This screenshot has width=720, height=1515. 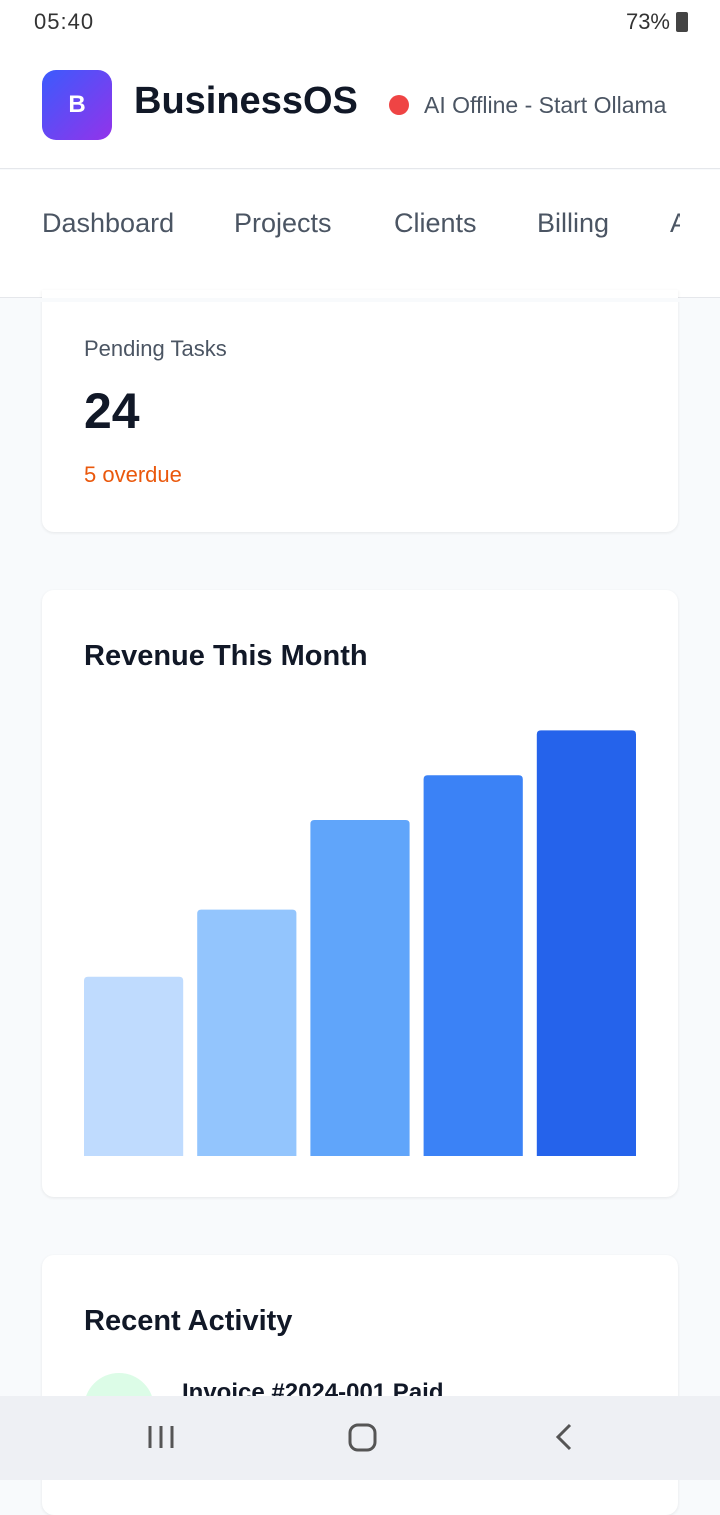 I want to click on app-title: BusinessOS, so click(x=246, y=101).